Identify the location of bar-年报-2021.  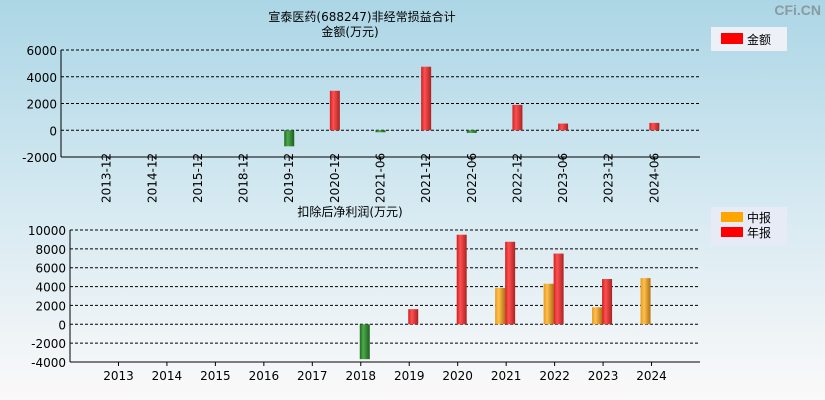
(510, 283).